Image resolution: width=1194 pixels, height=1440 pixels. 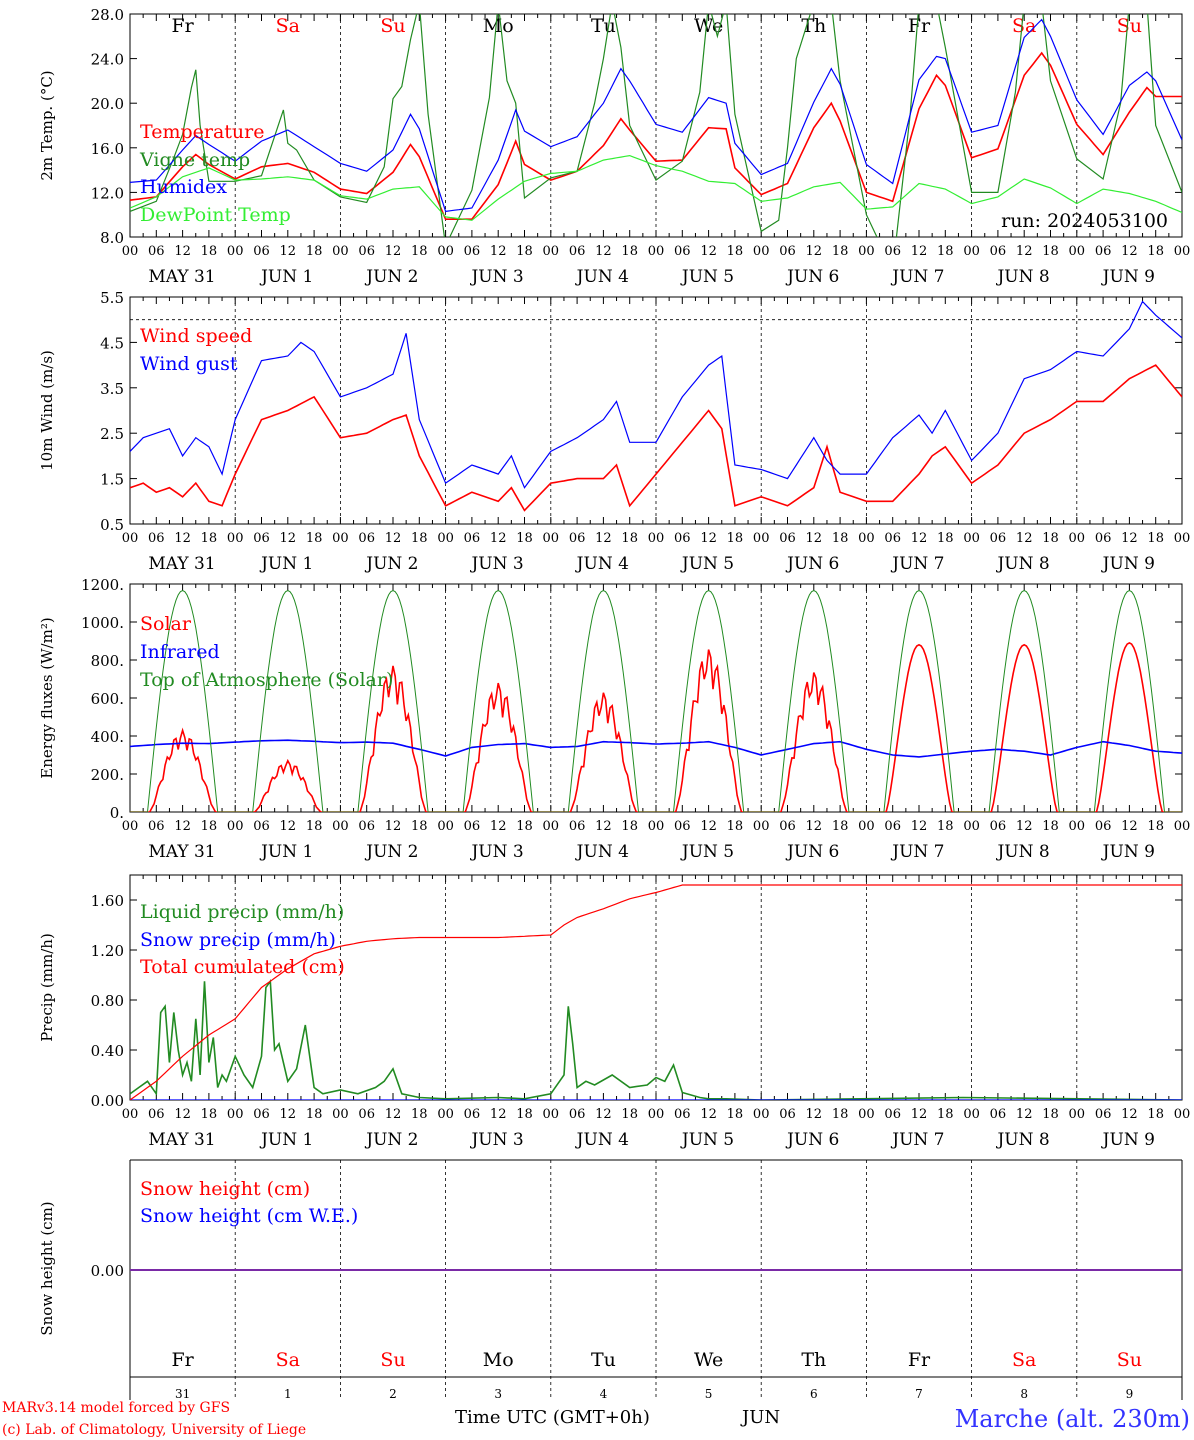 I want to click on weekday-label: Fr, so click(x=182, y=1360).